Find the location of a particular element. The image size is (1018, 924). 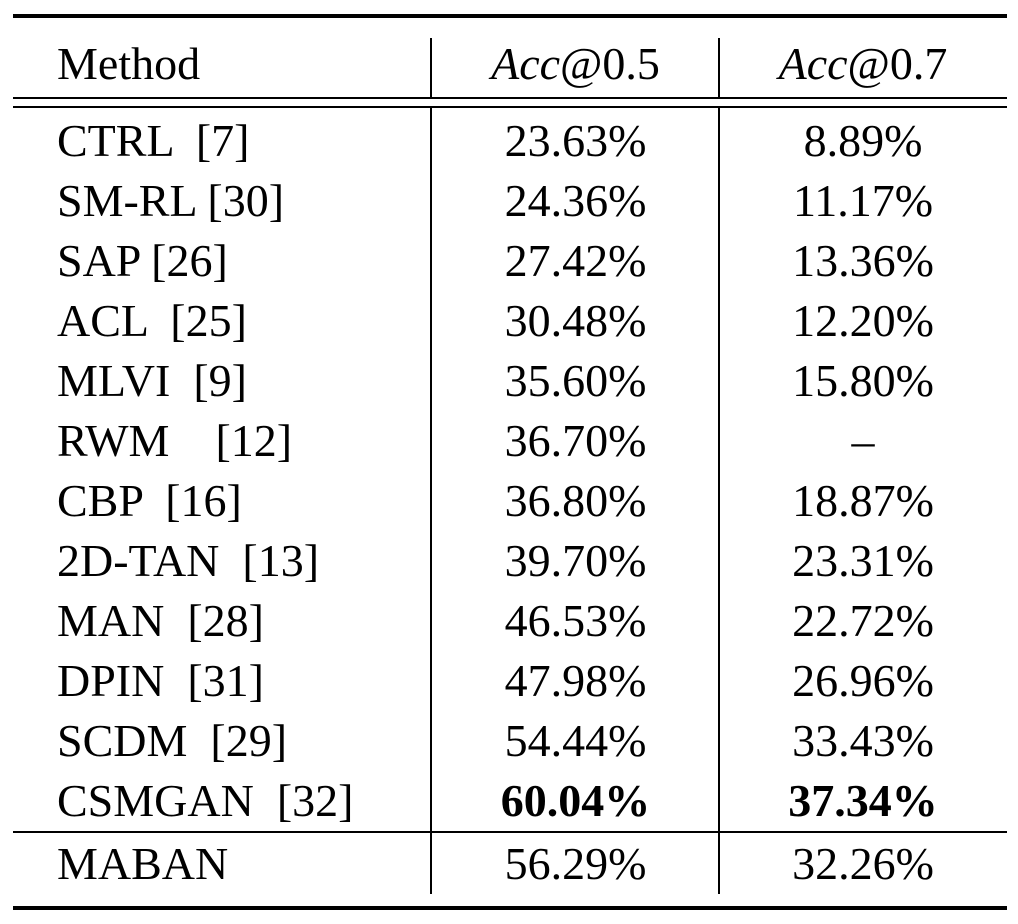

table-row-acc07-best: 37.34% is located at coordinates (863, 800).